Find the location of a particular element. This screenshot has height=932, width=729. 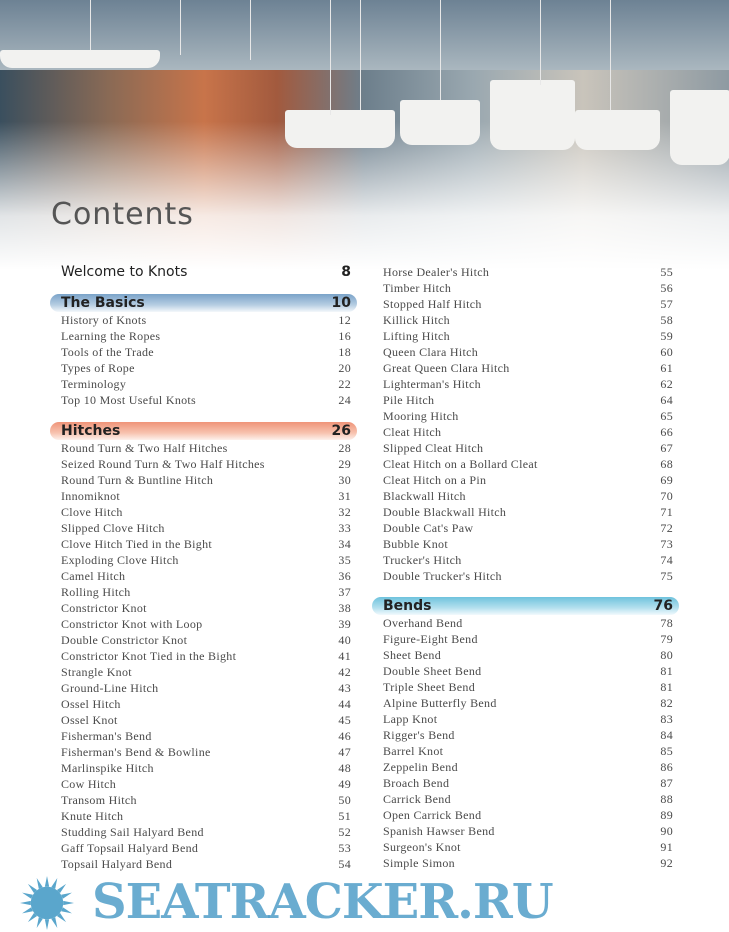

toc-entry: Alpine Butterfly Bend 82 is located at coordinates (525, 703).